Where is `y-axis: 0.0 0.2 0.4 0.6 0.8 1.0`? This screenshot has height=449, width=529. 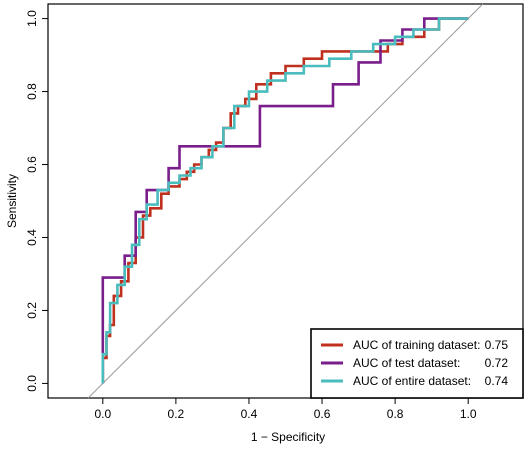
y-axis: 0.0 0.2 0.4 0.6 0.8 1.0 is located at coordinates (36, 201).